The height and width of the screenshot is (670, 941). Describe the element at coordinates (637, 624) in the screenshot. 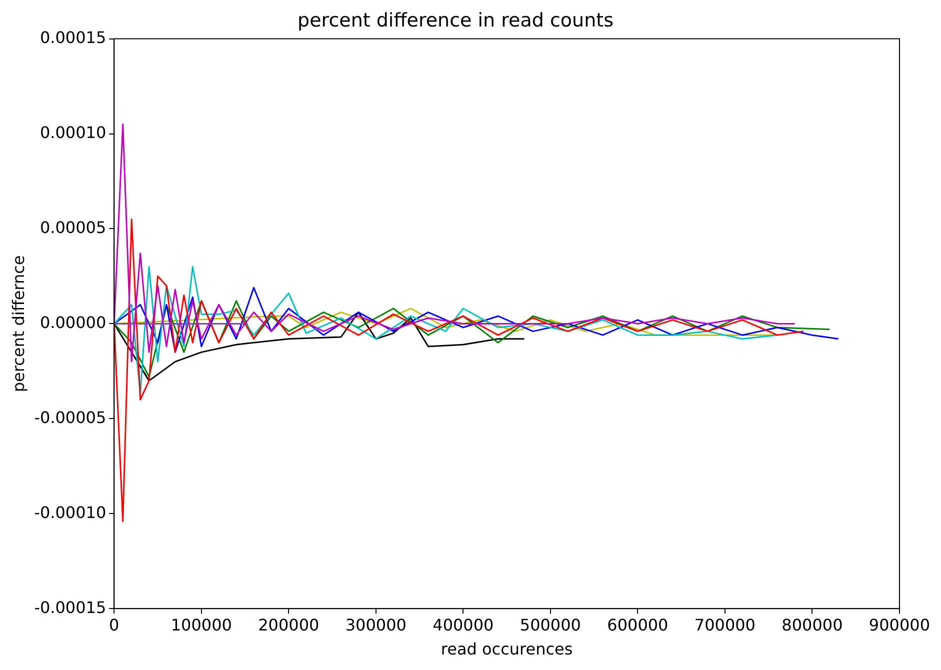

I see `x-tick-label: 600000` at that location.